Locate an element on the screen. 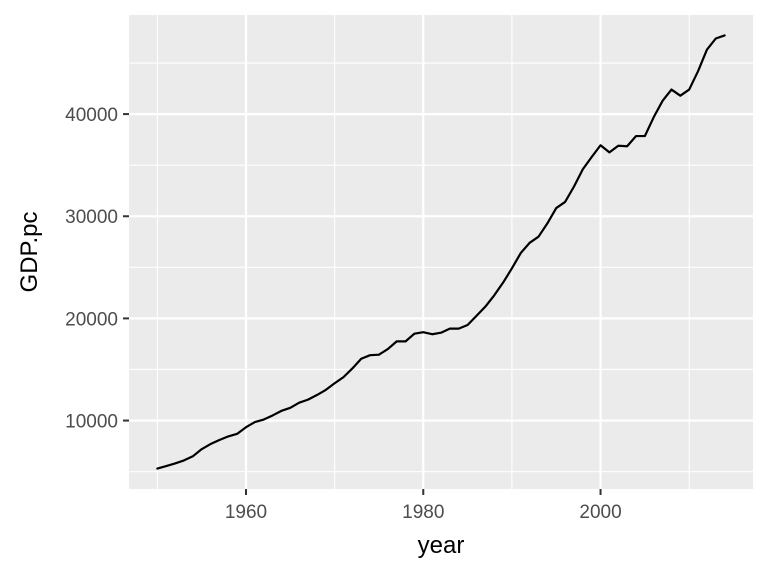  x-axis-ticks: 1960 1980 2000 is located at coordinates (423, 506).